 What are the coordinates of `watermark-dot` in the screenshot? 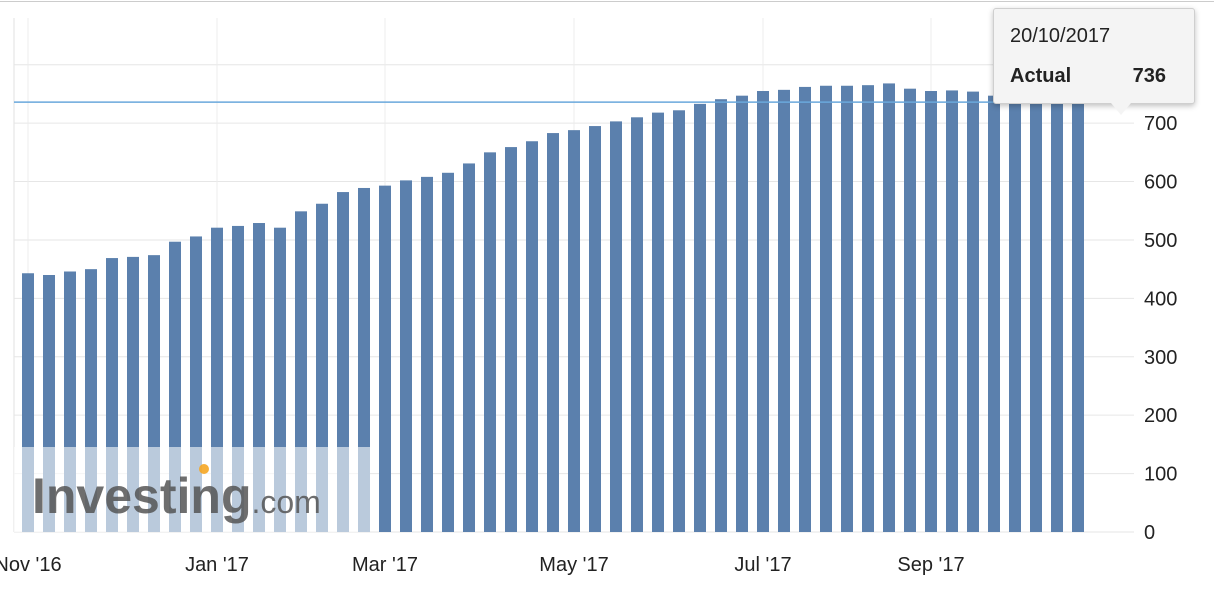 It's located at (204, 469).